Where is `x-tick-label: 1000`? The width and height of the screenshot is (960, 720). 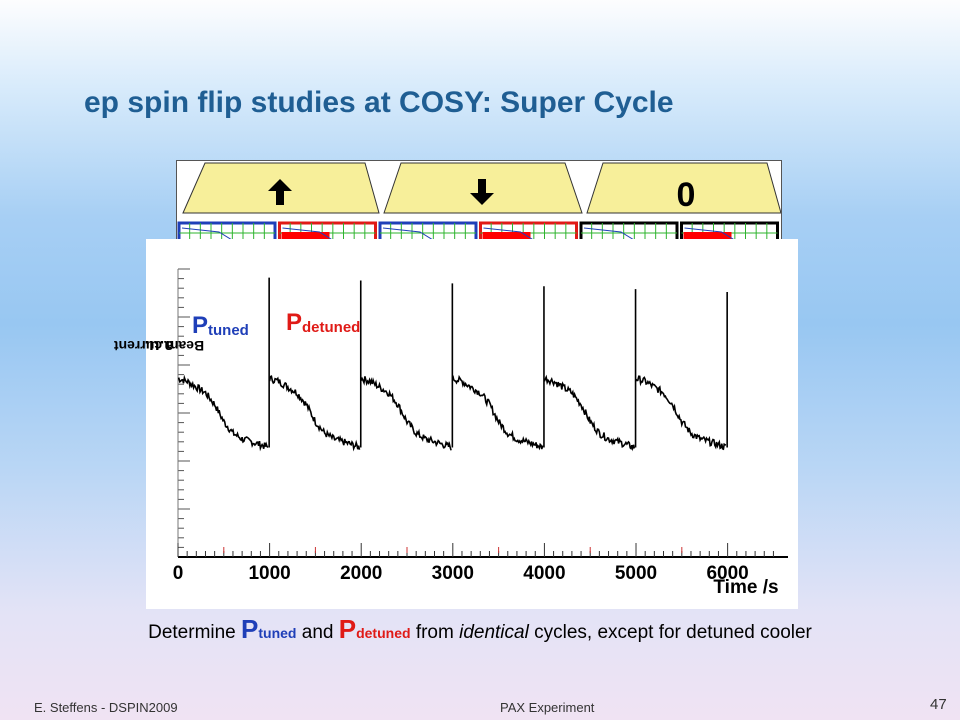 x-tick-label: 1000 is located at coordinates (269, 573).